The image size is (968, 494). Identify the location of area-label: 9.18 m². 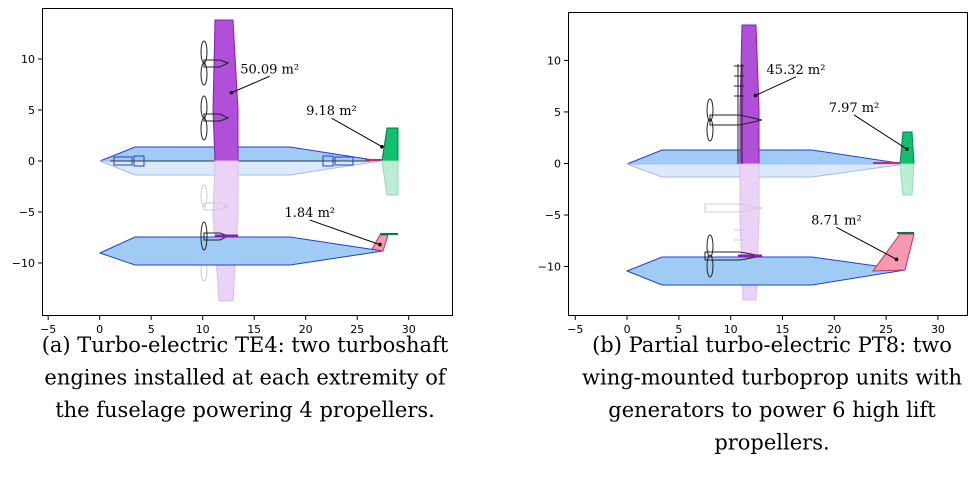
(331, 111).